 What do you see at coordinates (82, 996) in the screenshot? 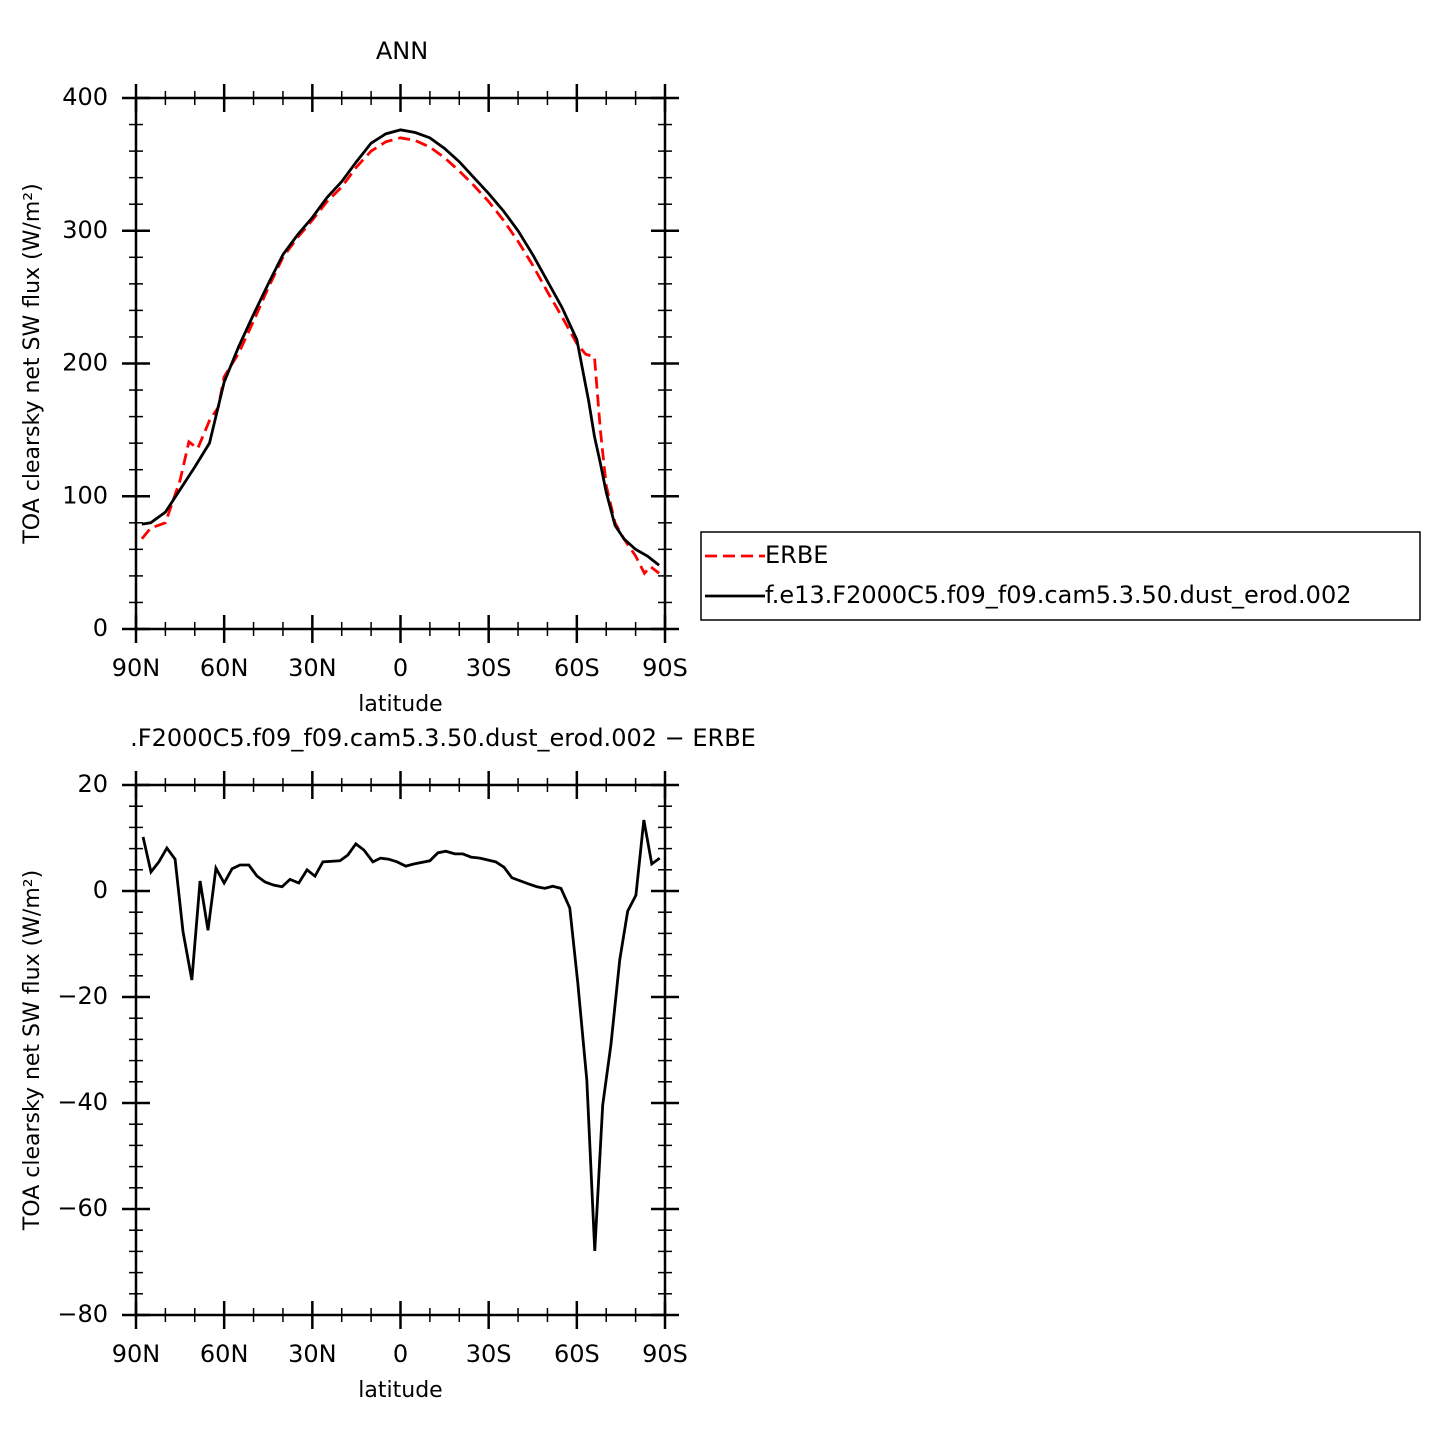
I see `y-tick-label: −20` at bounding box center [82, 996].